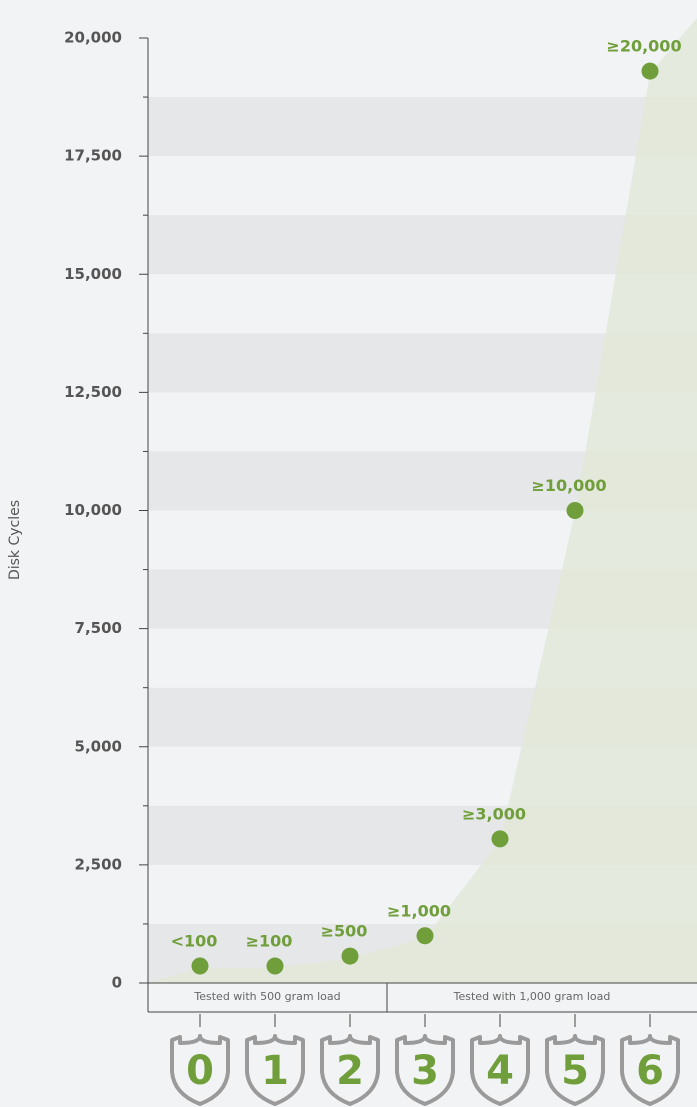 This screenshot has height=1107, width=697. Describe the element at coordinates (15, 540) in the screenshot. I see `y-axis-label: Disk Cycles` at that location.